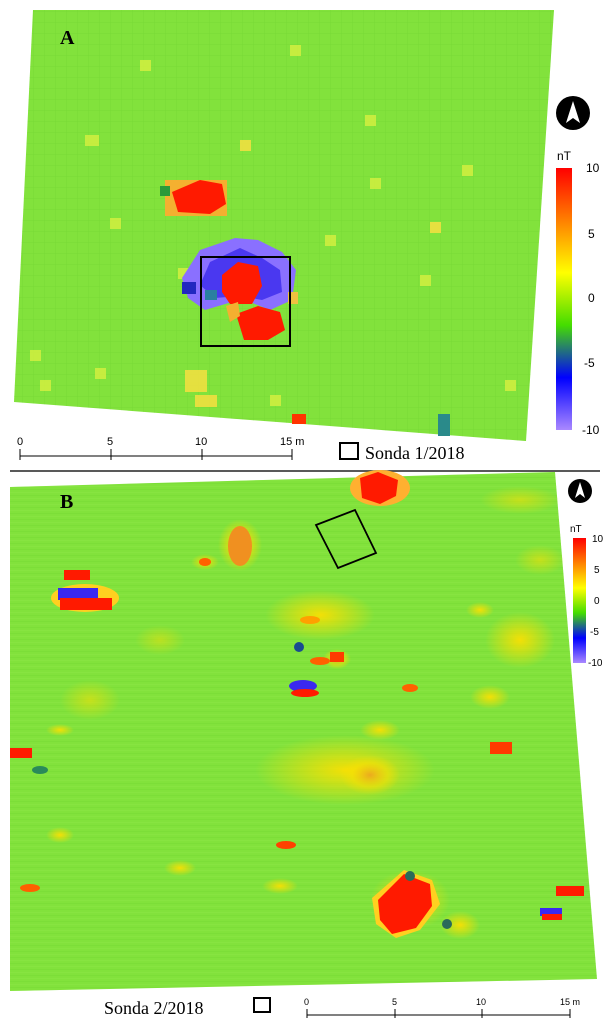  What do you see at coordinates (589, 363) in the screenshot?
I see `colorbar-a-tick: -5` at bounding box center [589, 363].